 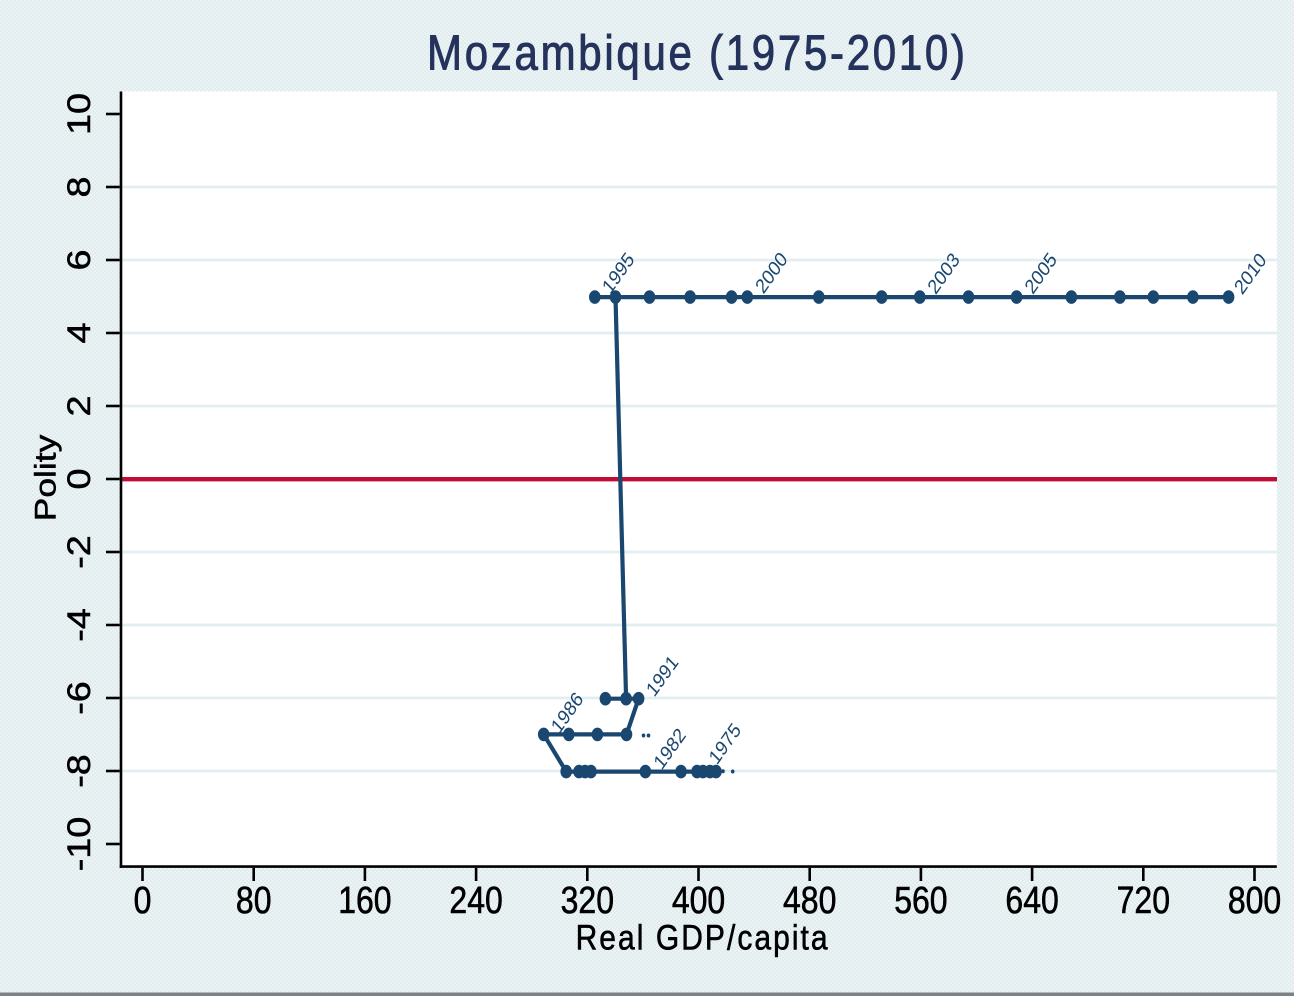 What do you see at coordinates (45, 477) in the screenshot?
I see `svg-text: Polity` at bounding box center [45, 477].